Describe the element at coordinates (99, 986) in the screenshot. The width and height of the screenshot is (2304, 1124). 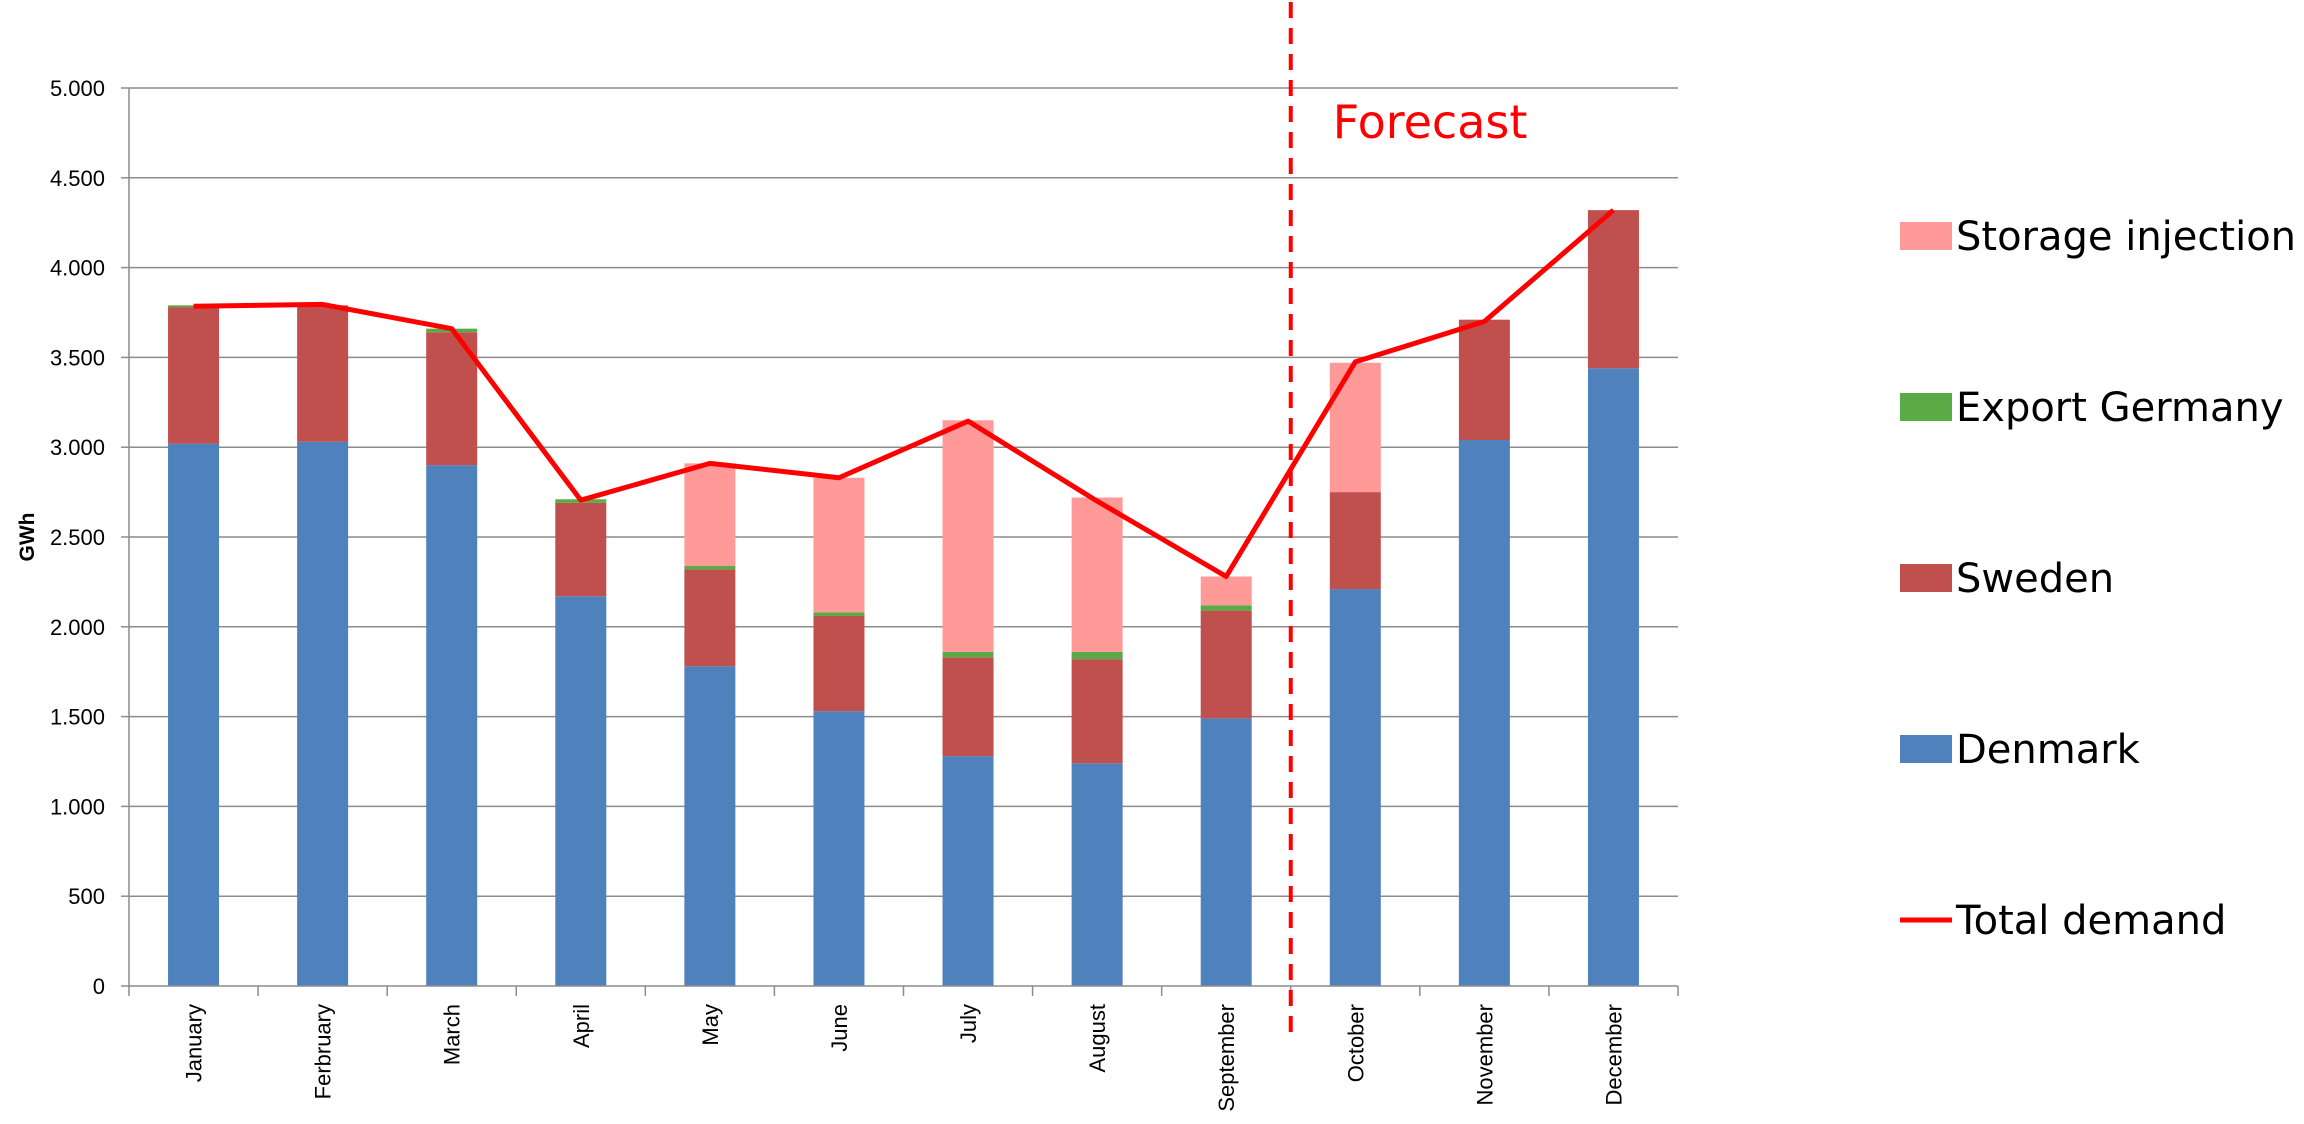
I see `y-tick-label: 0` at that location.